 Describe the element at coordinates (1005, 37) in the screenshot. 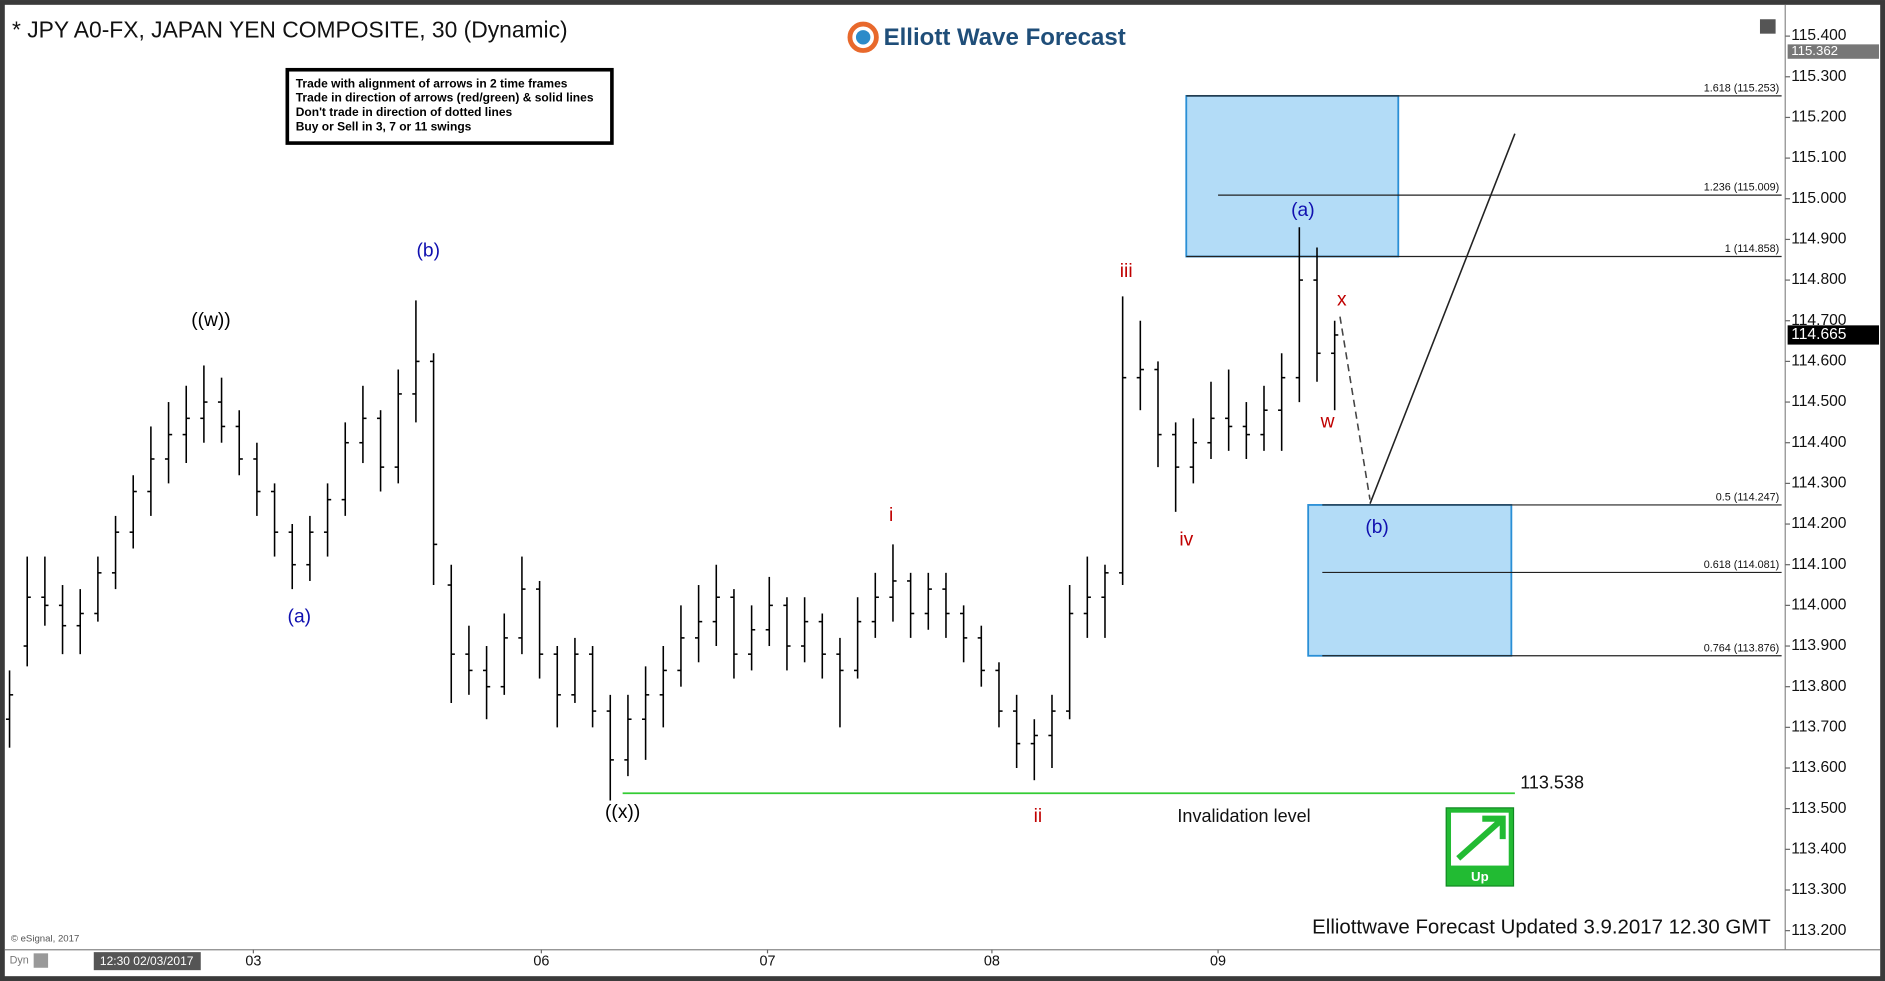

I see `brand: Elliott Wave Forecast` at that location.